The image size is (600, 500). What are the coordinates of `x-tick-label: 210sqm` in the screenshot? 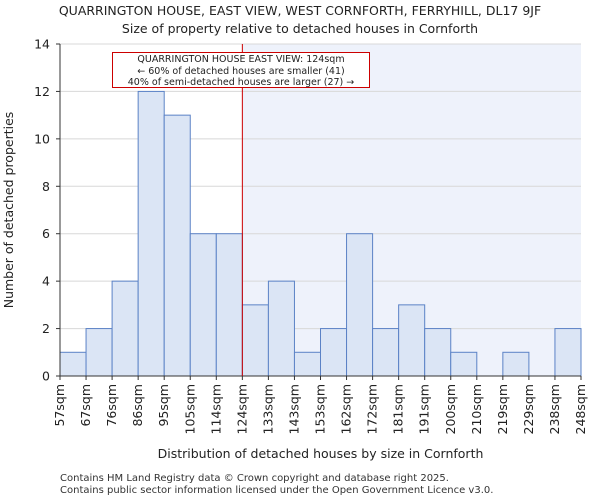 It's located at (476, 409).